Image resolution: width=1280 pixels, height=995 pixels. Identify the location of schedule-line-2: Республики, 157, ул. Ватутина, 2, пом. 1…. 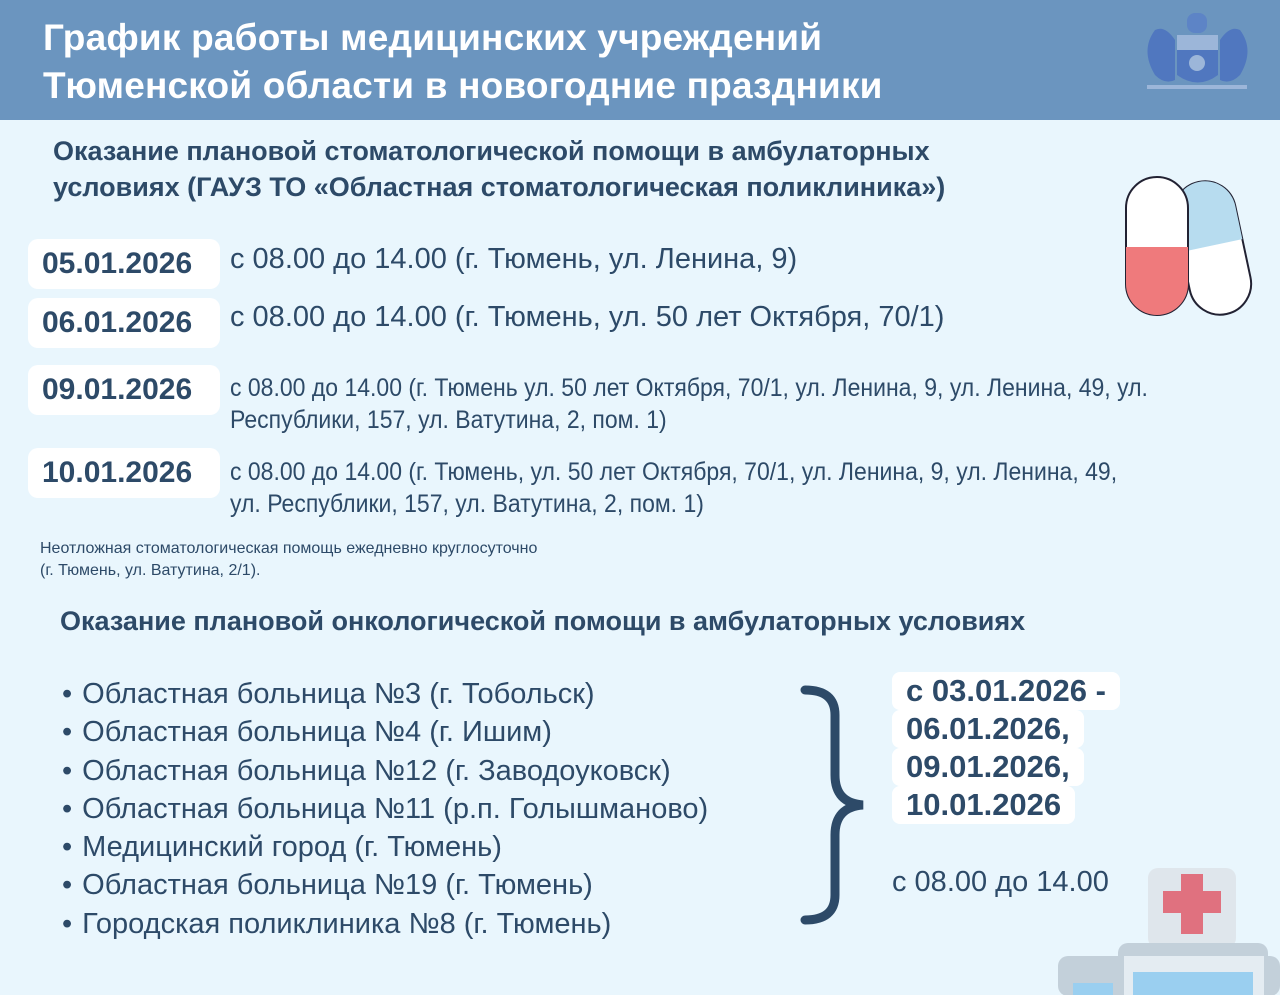
(448, 420).